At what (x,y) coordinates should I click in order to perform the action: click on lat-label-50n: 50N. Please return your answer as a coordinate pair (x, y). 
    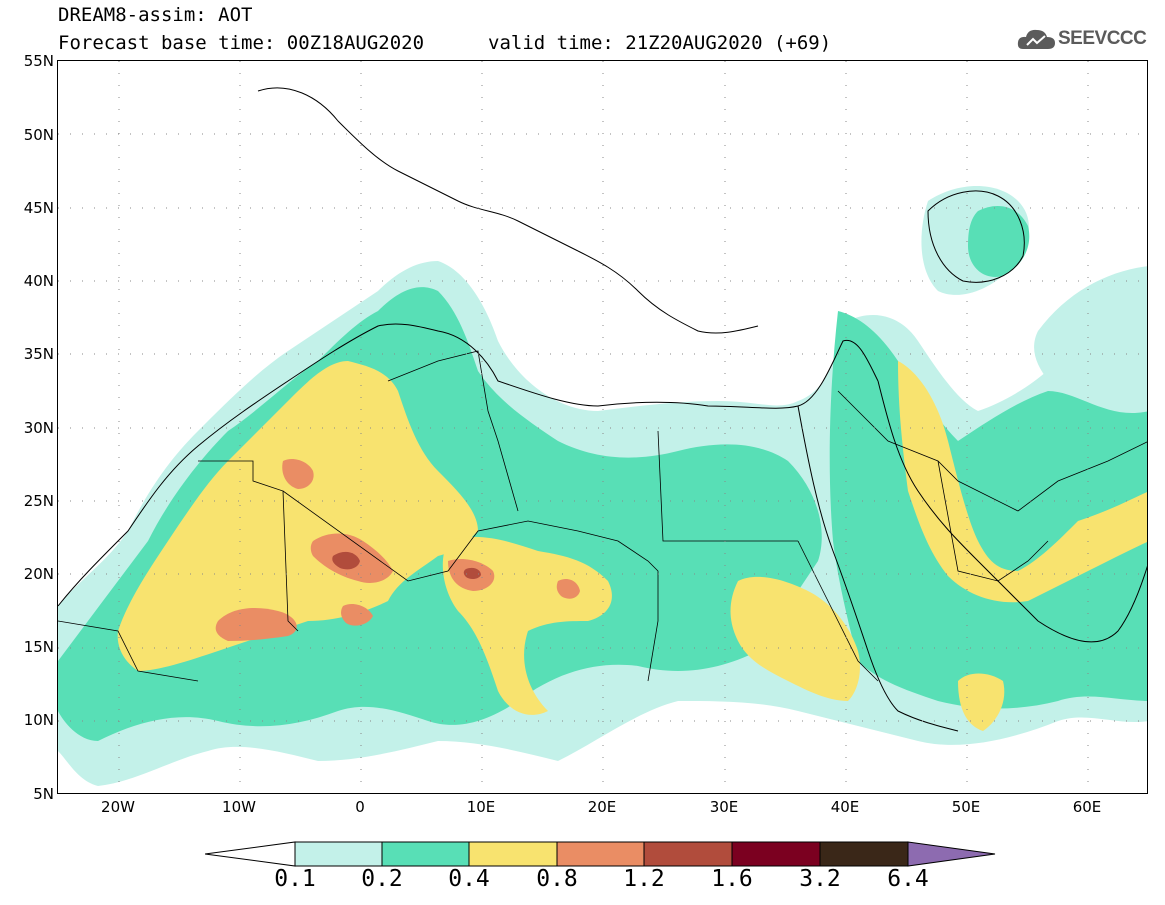
    Looking at the image, I should click on (38, 135).